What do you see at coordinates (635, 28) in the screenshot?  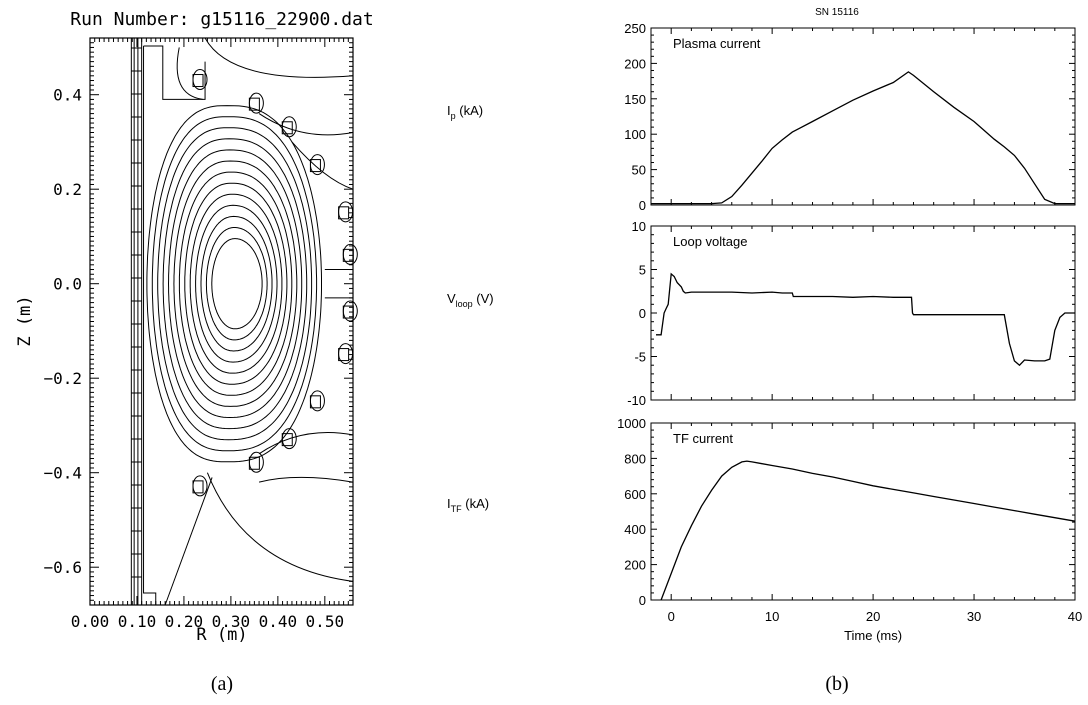 I see `y-tick-label: 250` at bounding box center [635, 28].